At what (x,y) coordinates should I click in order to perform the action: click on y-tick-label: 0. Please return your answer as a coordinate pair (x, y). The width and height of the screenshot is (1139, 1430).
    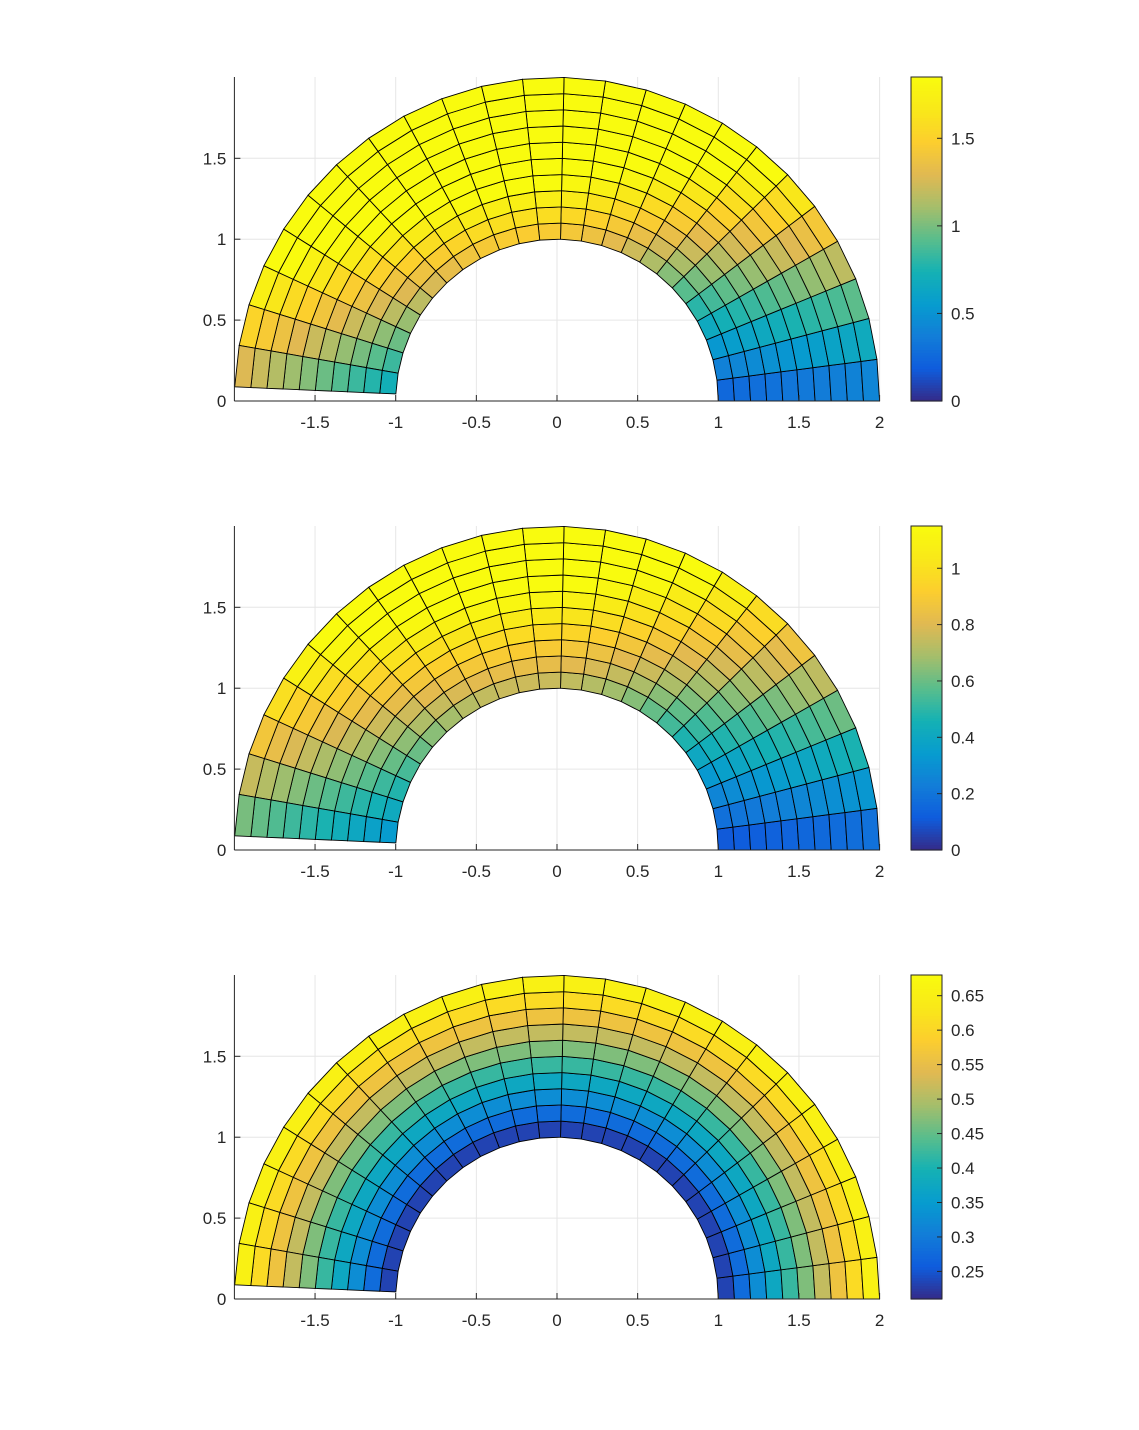
    Looking at the image, I should click on (221, 401).